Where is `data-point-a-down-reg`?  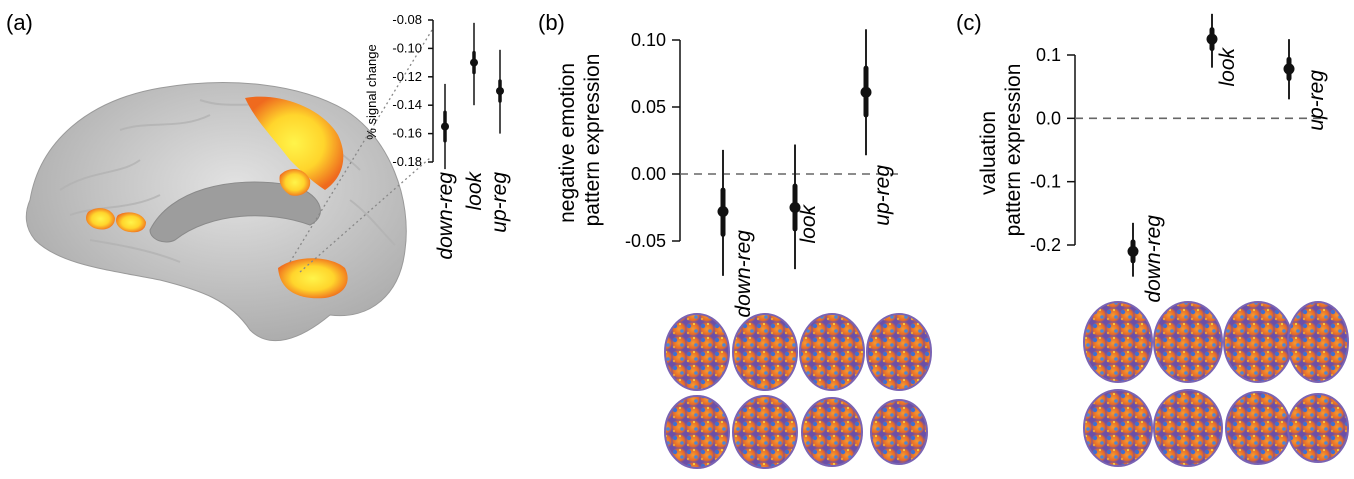 data-point-a-down-reg is located at coordinates (445, 126).